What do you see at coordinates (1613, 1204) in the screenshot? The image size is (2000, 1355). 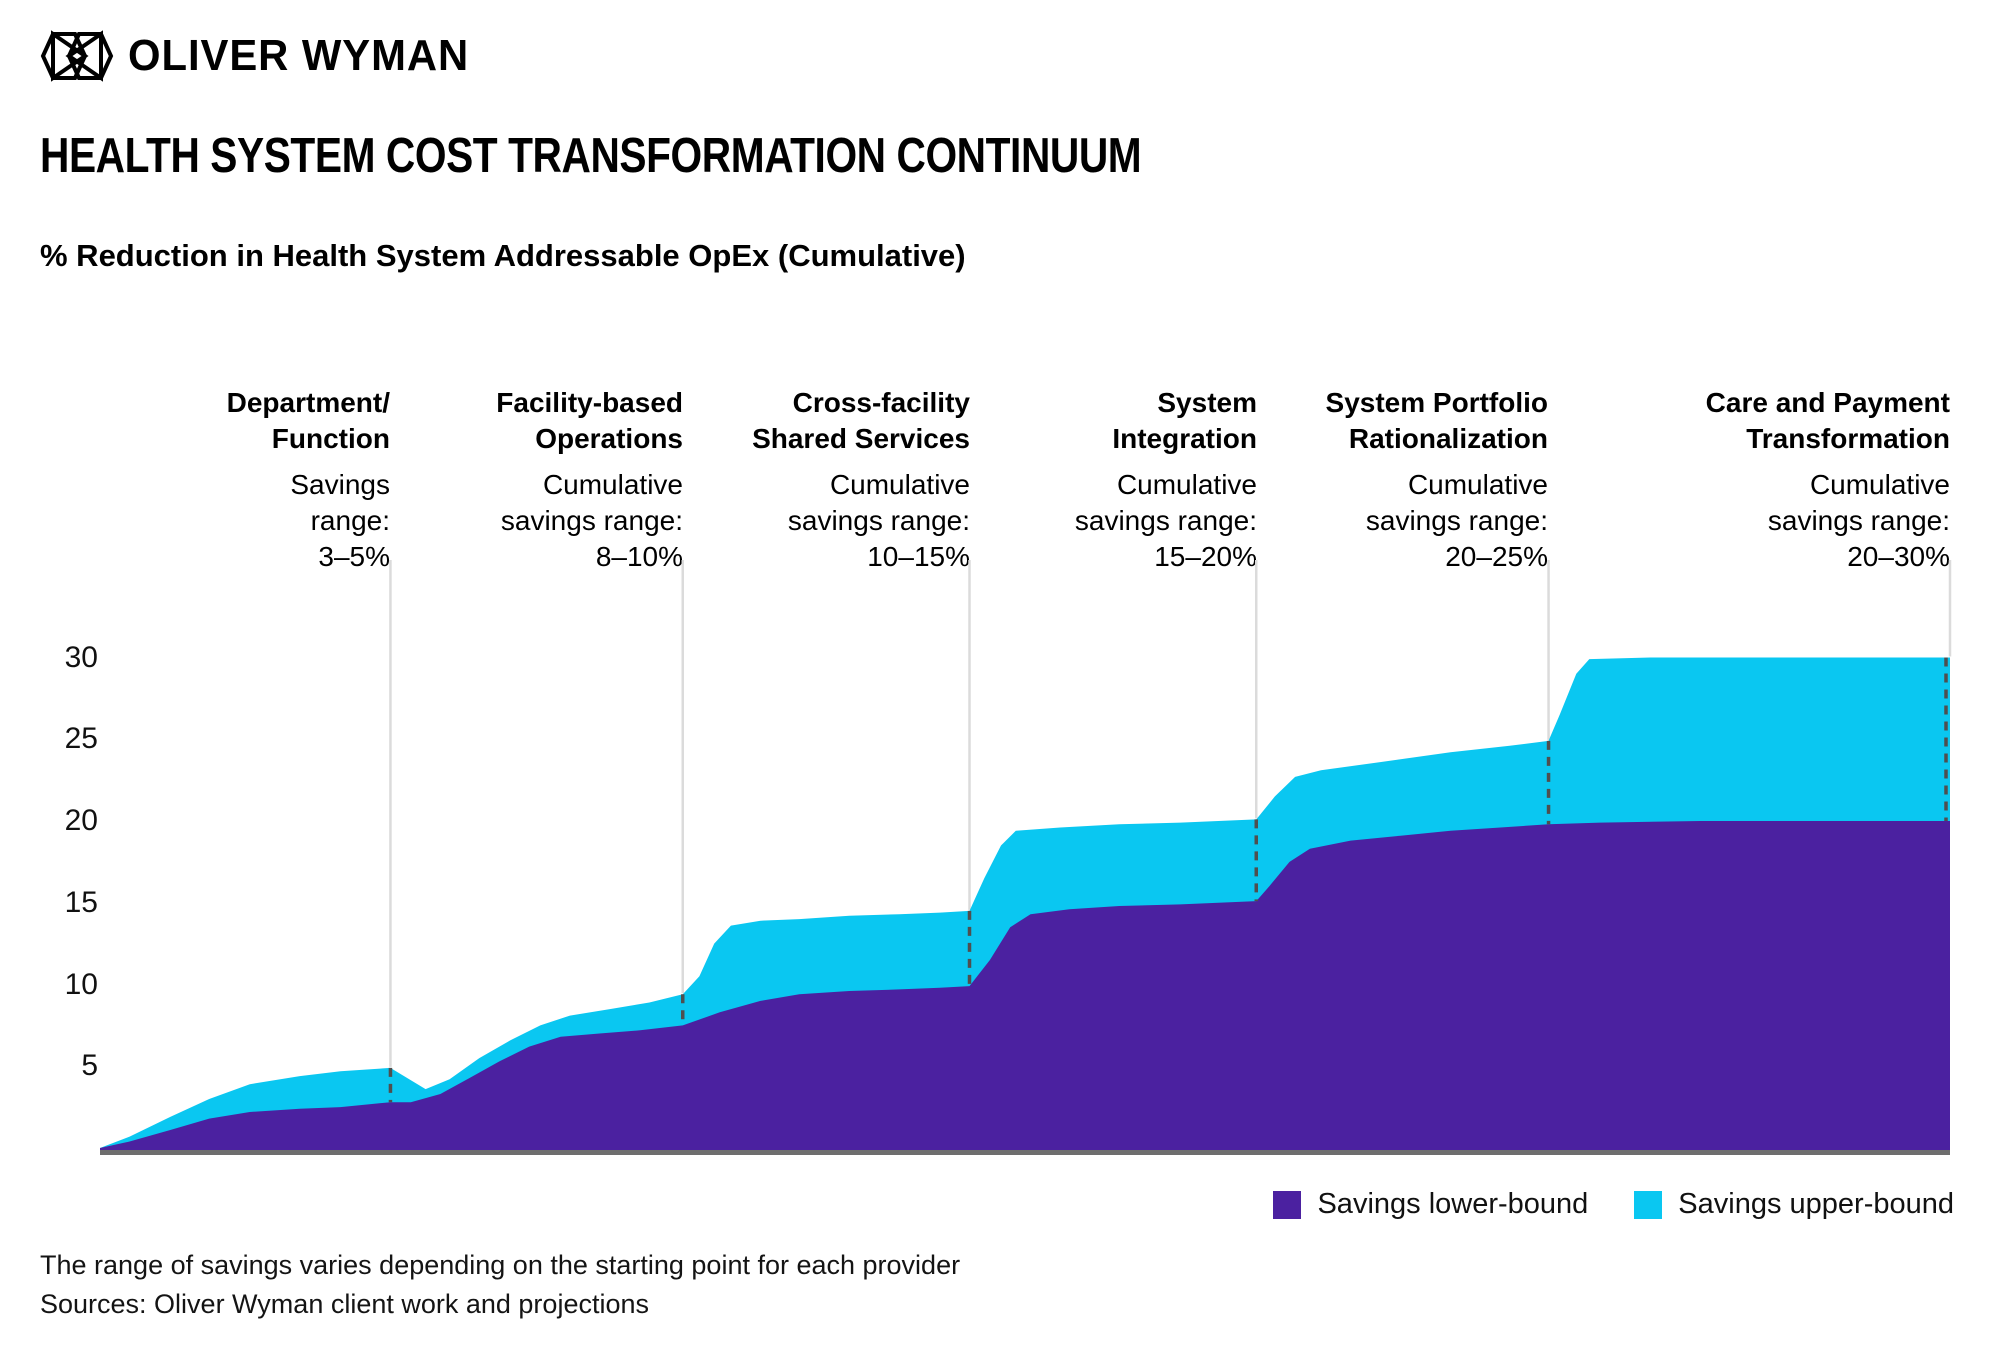 I see `legend: Savings lower-bound Savings upper-bound` at bounding box center [1613, 1204].